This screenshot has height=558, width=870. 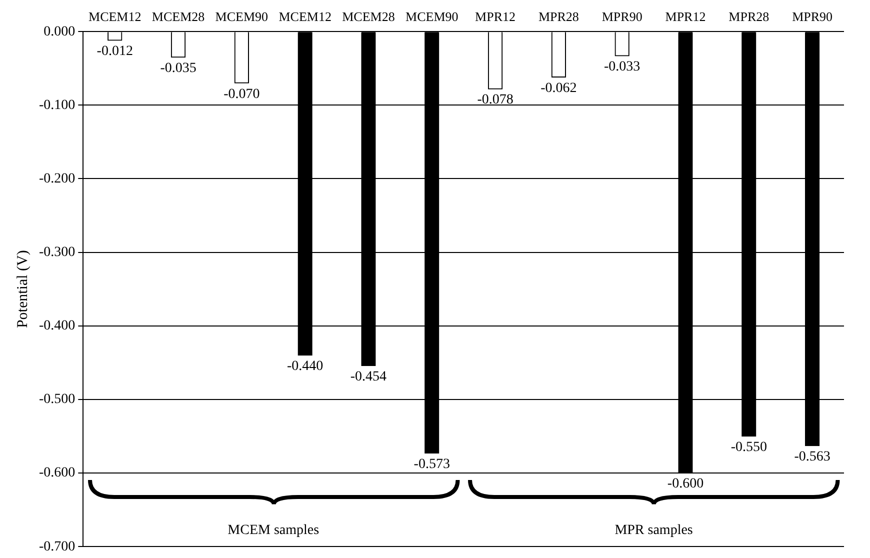 What do you see at coordinates (57, 178) in the screenshot?
I see `y-tick-label: -0.200` at bounding box center [57, 178].